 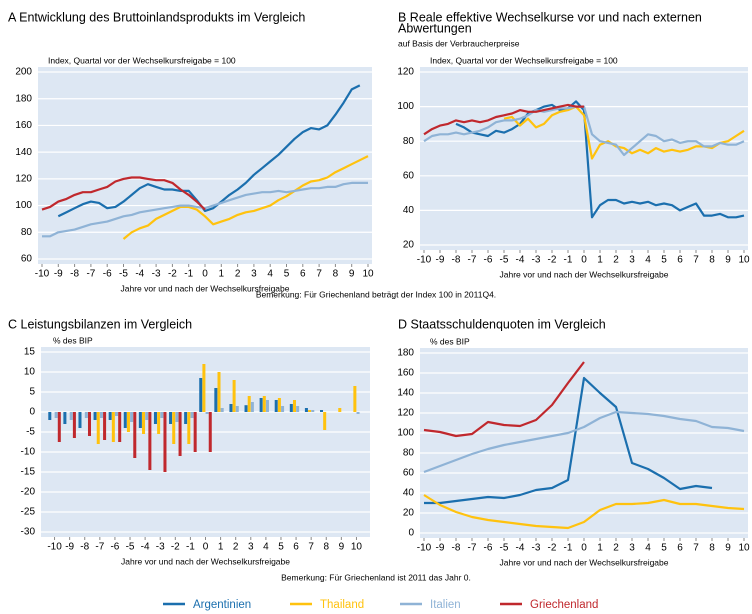 I want to click on x-tick-label: -5, so click(x=504, y=548).